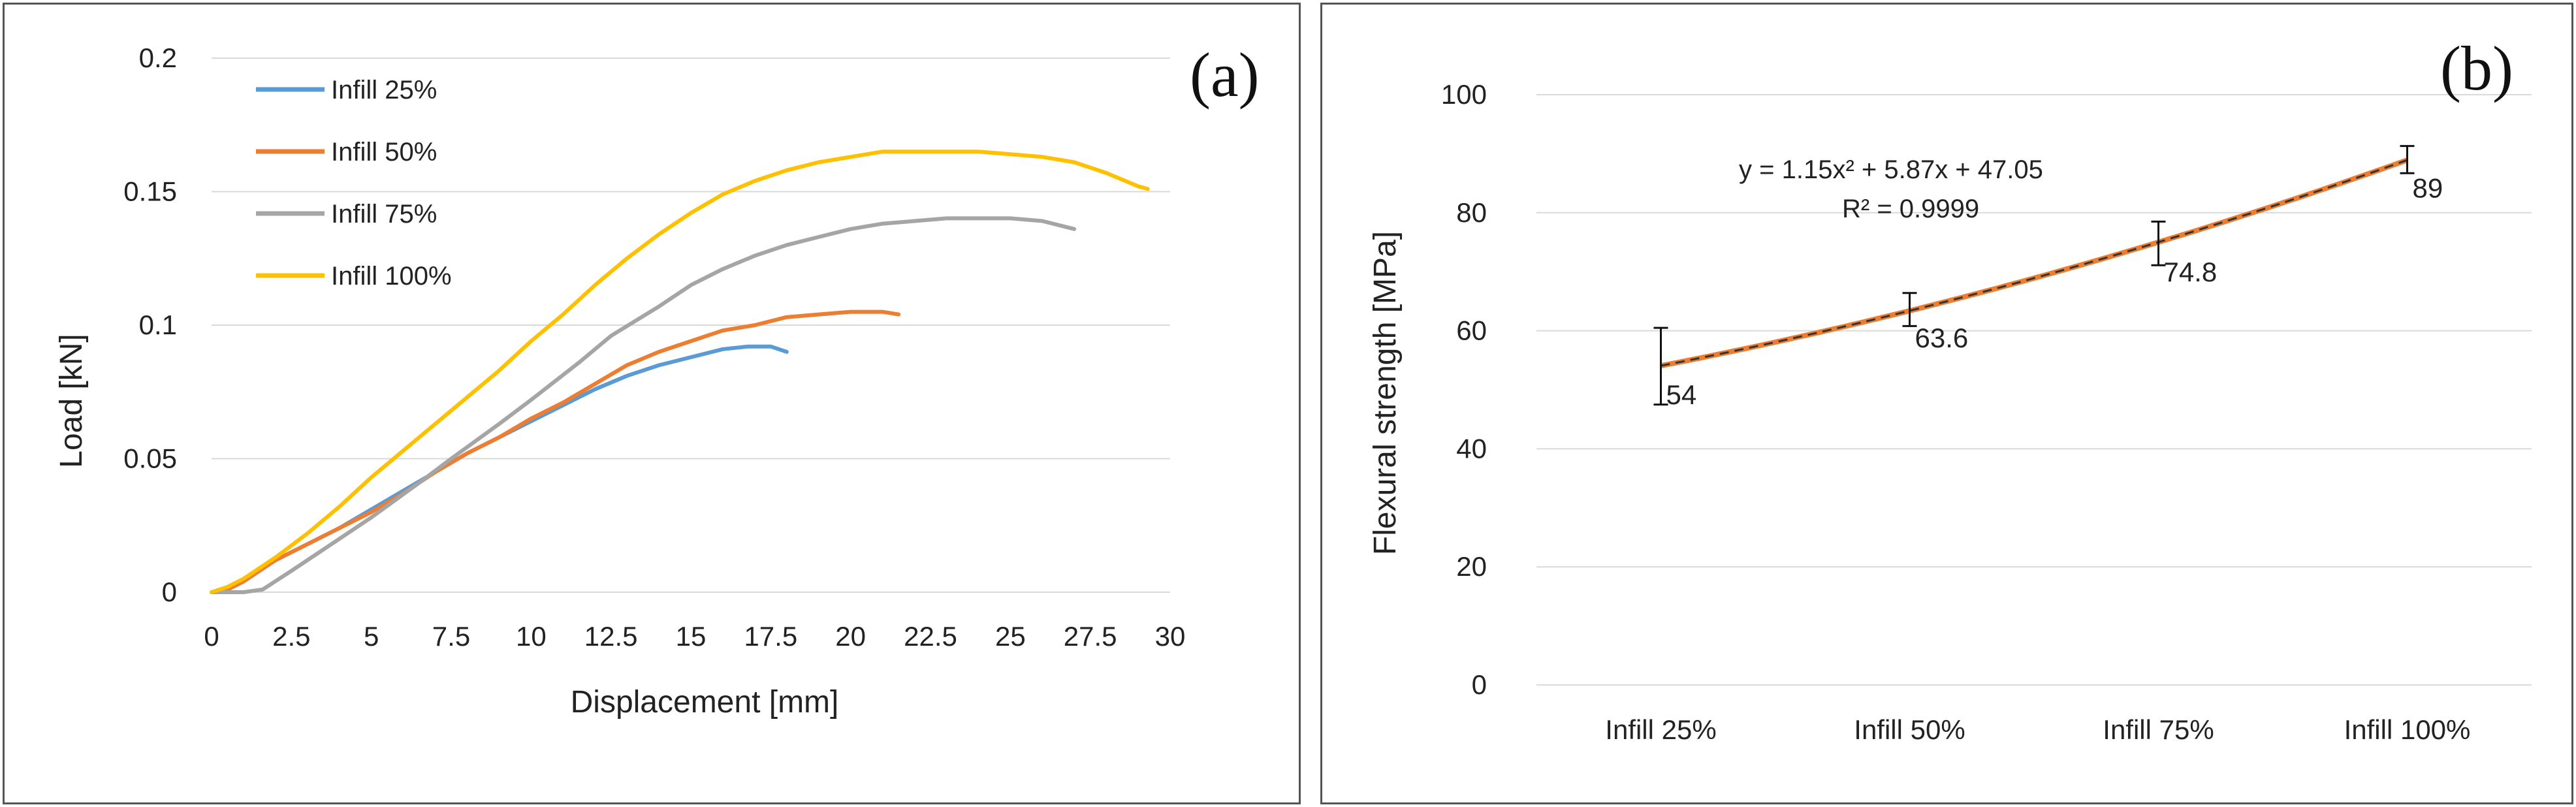 The image size is (2576, 807). Describe the element at coordinates (931, 637) in the screenshot. I see `x-tick-label: 22.5` at that location.